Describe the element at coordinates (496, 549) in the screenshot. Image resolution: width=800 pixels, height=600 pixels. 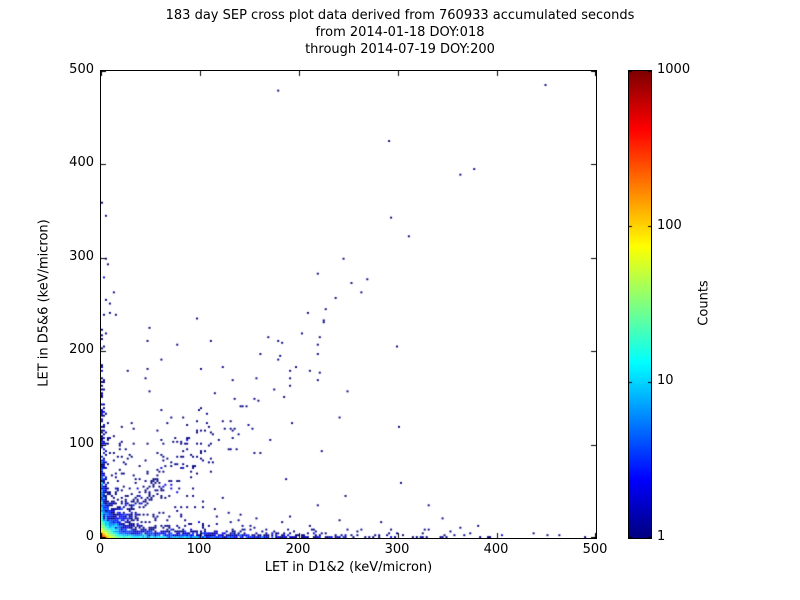
I see `x-tick-label: 400` at that location.